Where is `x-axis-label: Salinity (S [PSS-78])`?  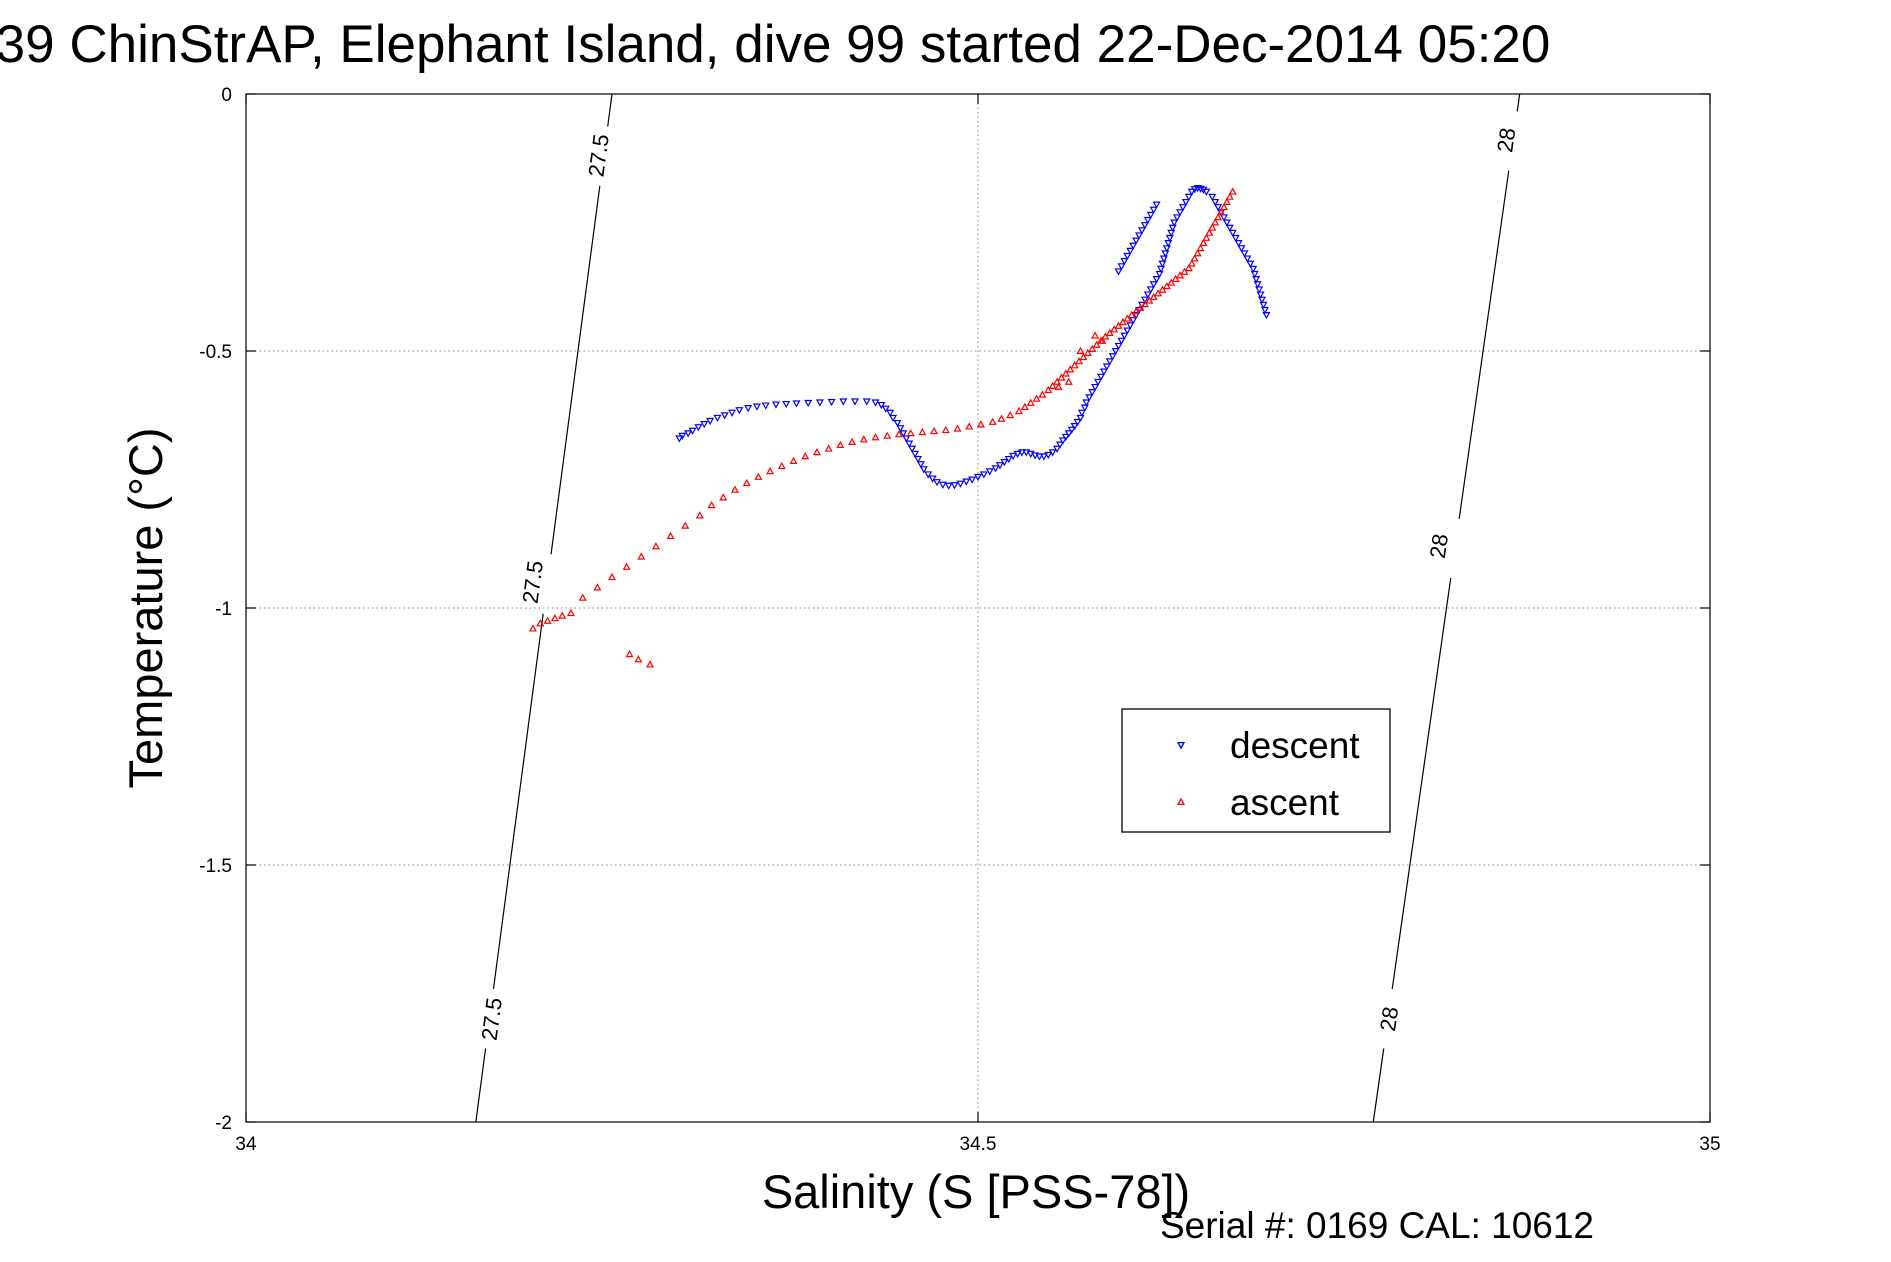
x-axis-label: Salinity (S [PSS-78]) is located at coordinates (976, 1191).